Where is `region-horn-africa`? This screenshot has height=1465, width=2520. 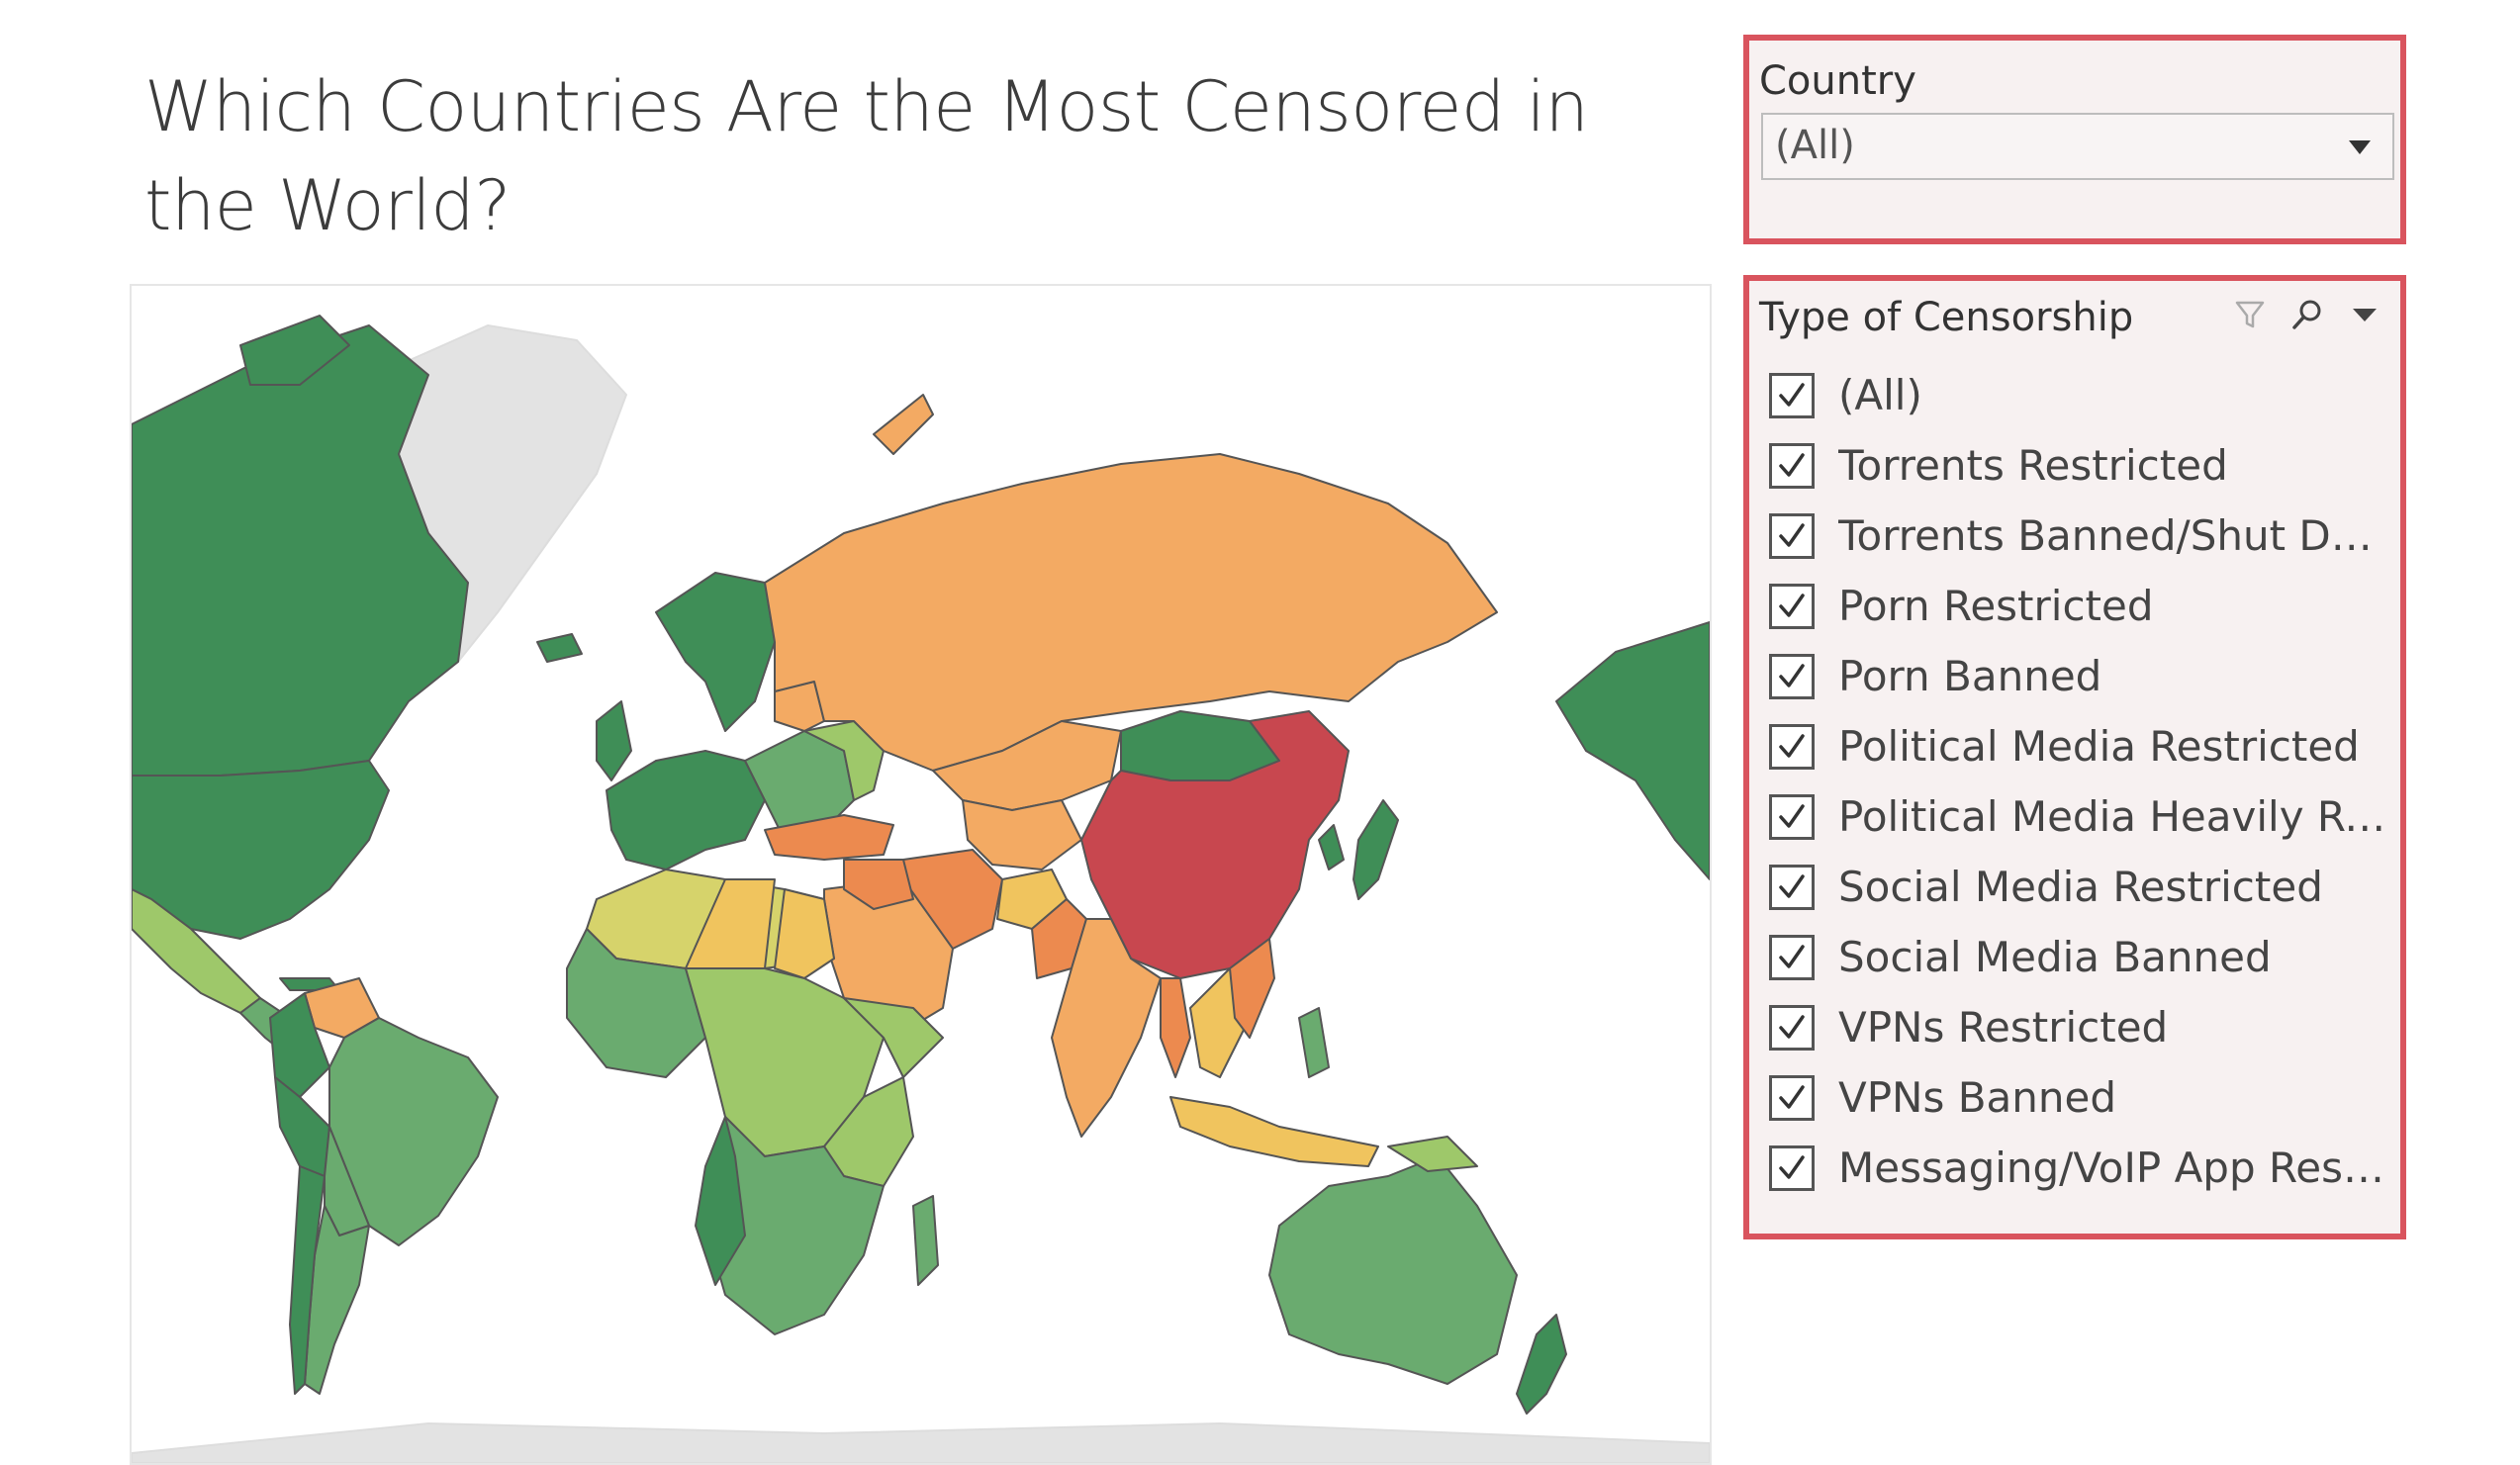 region-horn-africa is located at coordinates (893, 1037).